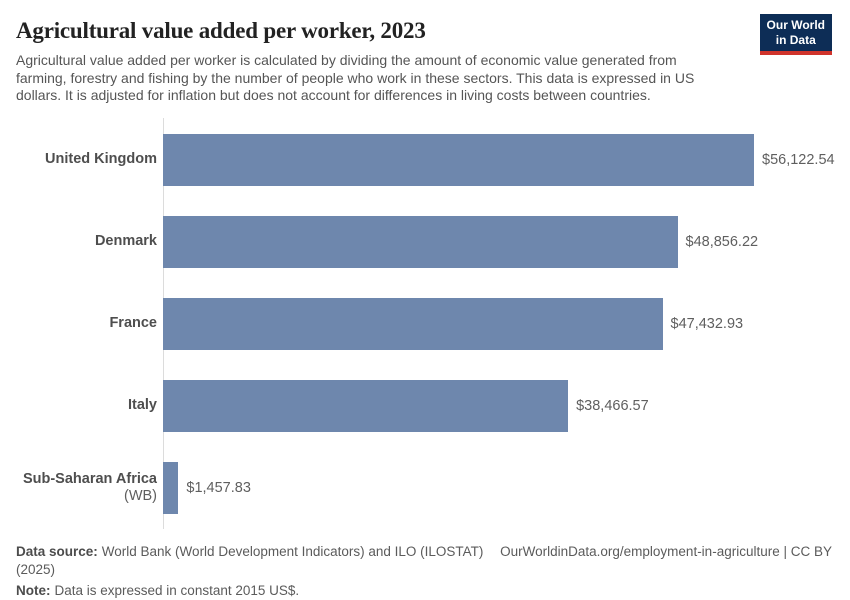 This screenshot has height=600, width=850. Describe the element at coordinates (177, 590) in the screenshot. I see `note-text: Data is expressed in constant 2015 US$.` at that location.